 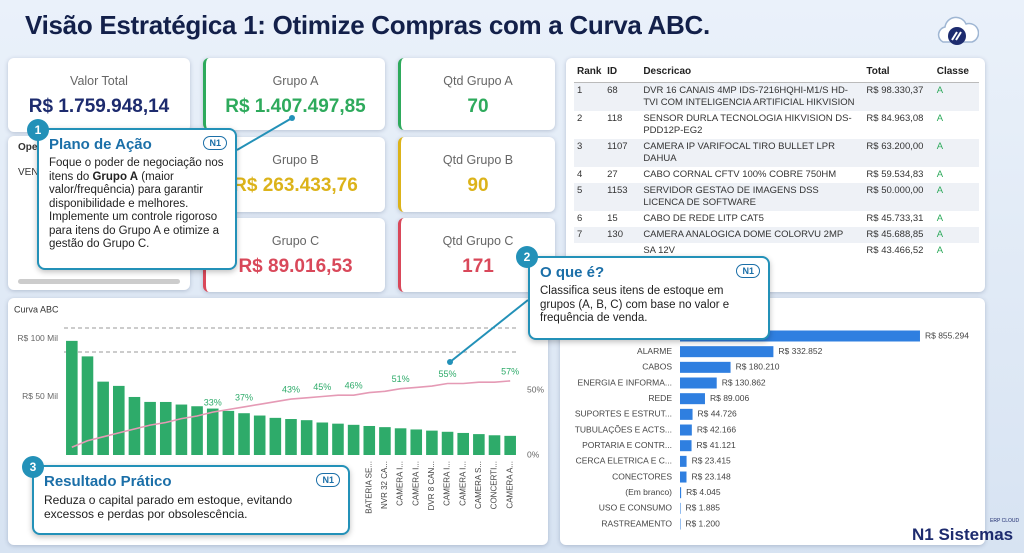 What do you see at coordinates (654, 351) in the screenshot?
I see `category-label: ALARME` at bounding box center [654, 351].